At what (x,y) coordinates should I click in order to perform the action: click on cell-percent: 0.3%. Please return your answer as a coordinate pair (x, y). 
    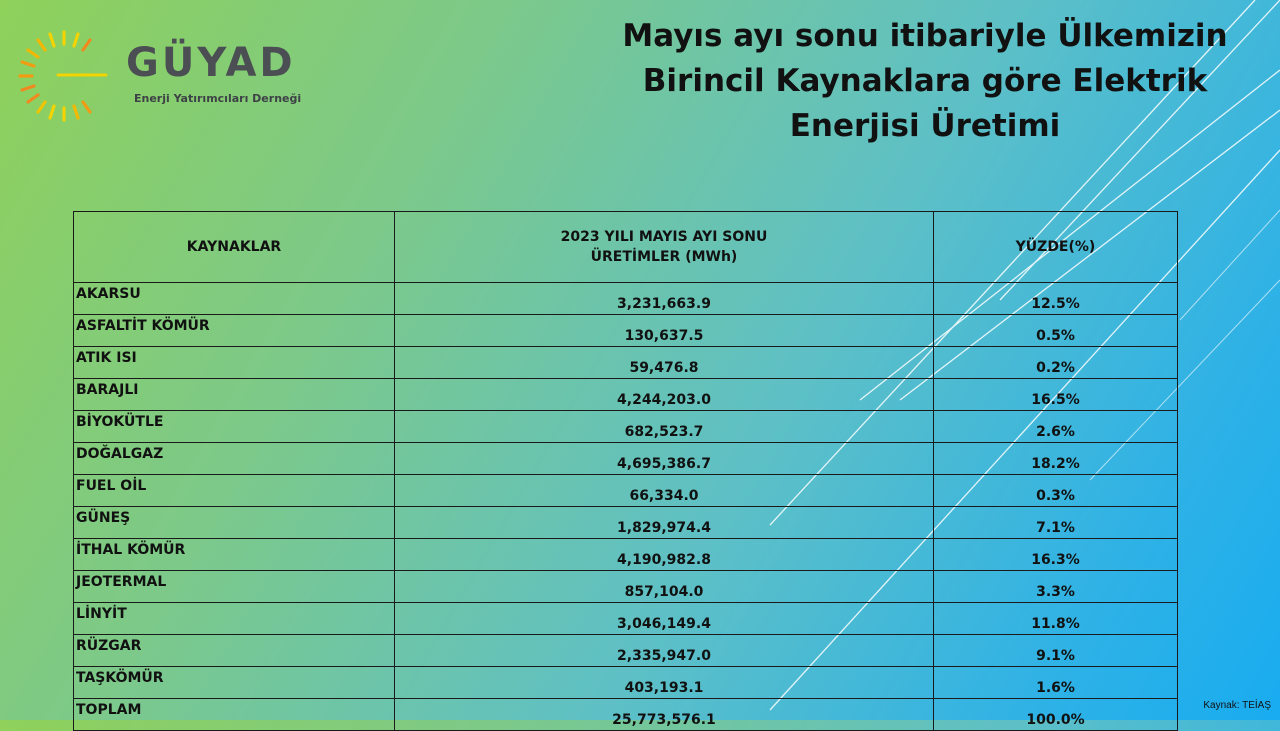
    Looking at the image, I should click on (1055, 490).